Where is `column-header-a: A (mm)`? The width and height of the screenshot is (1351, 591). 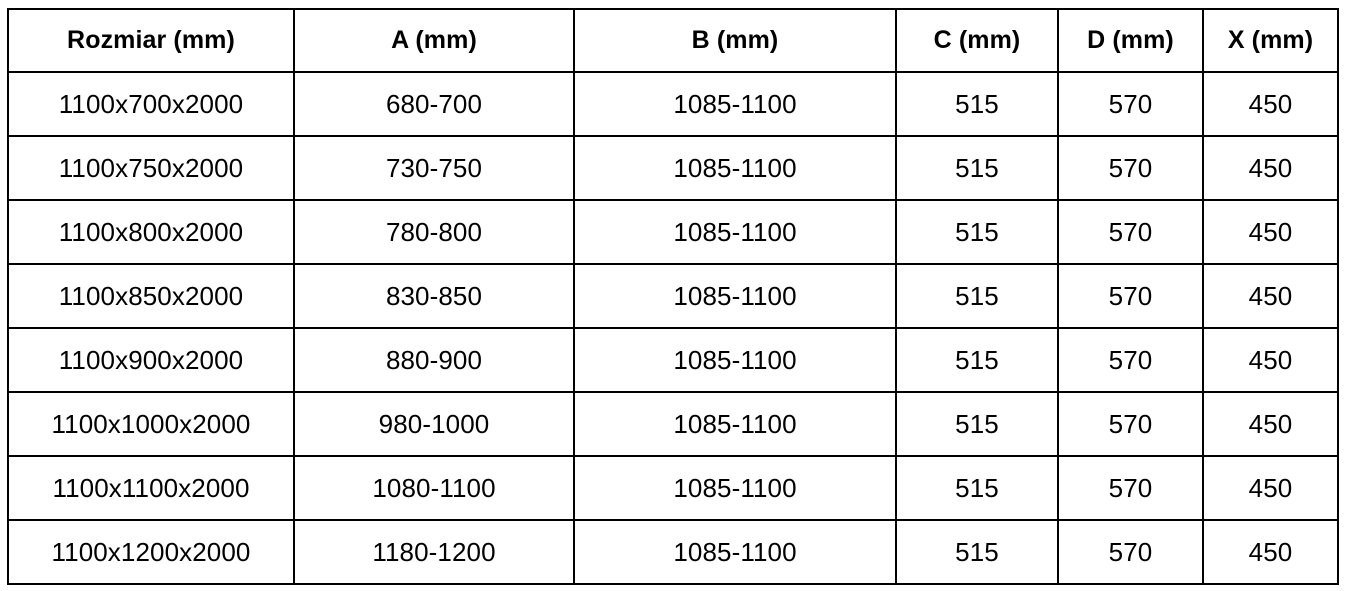
column-header-a: A (mm) is located at coordinates (434, 40).